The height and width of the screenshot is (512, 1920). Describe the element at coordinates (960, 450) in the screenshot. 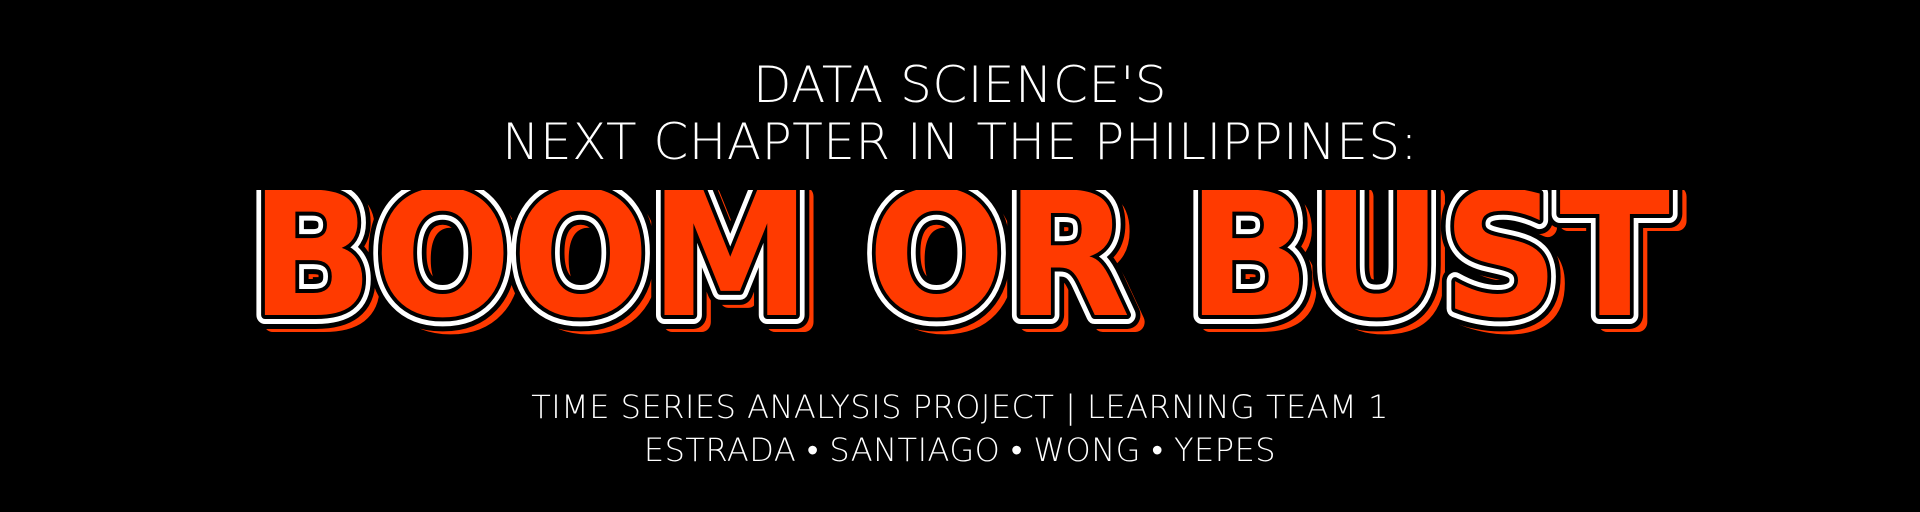

I see `team-members: ESTRADA • SANTIAGO • WONG • YEPES` at that location.